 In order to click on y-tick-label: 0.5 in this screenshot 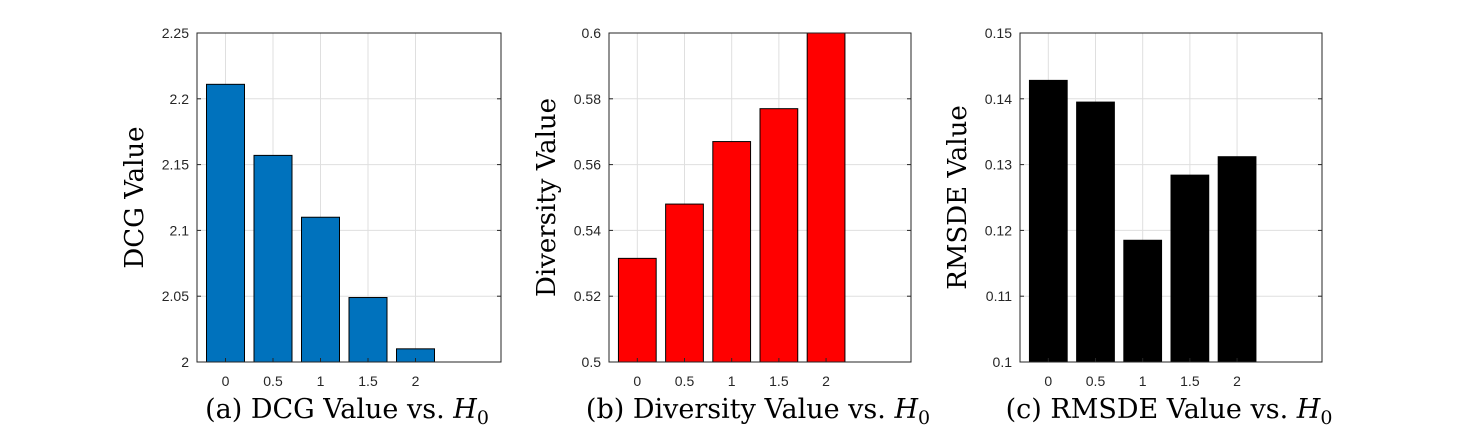, I will do `click(592, 362)`.